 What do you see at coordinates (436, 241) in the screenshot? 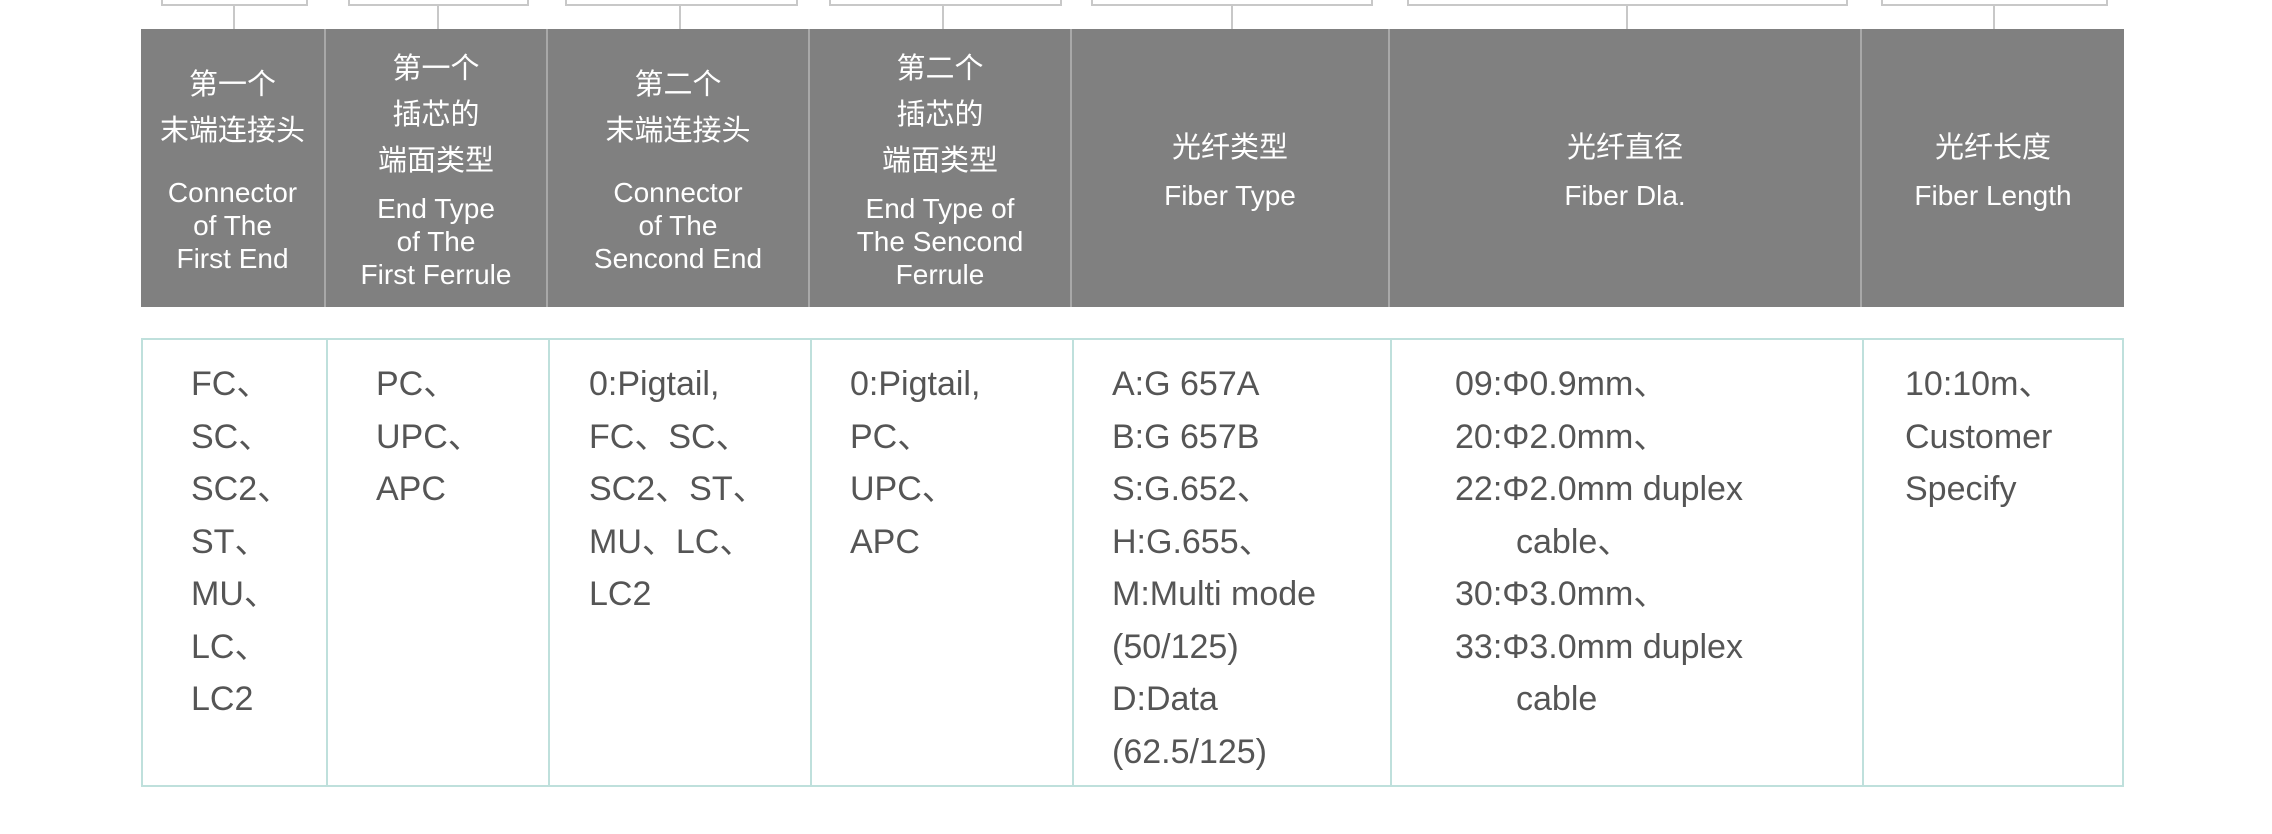
I see `header-en: End Type of The First Ferrule` at bounding box center [436, 241].